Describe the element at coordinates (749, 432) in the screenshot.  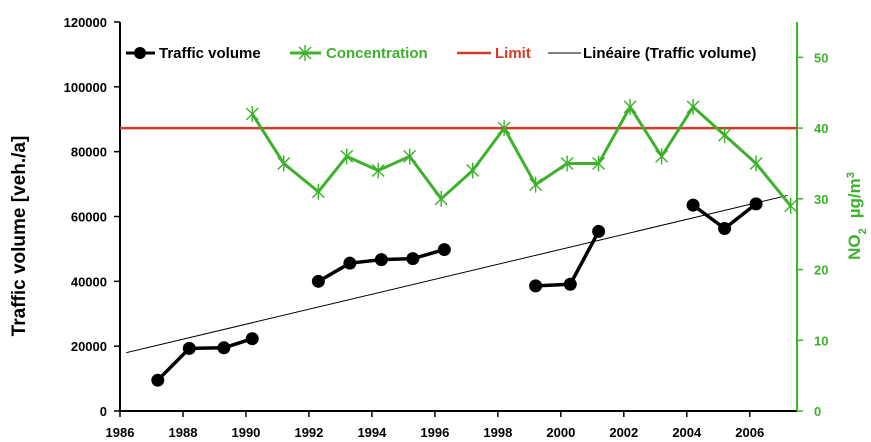
I see `x-tick-label: 2006` at that location.